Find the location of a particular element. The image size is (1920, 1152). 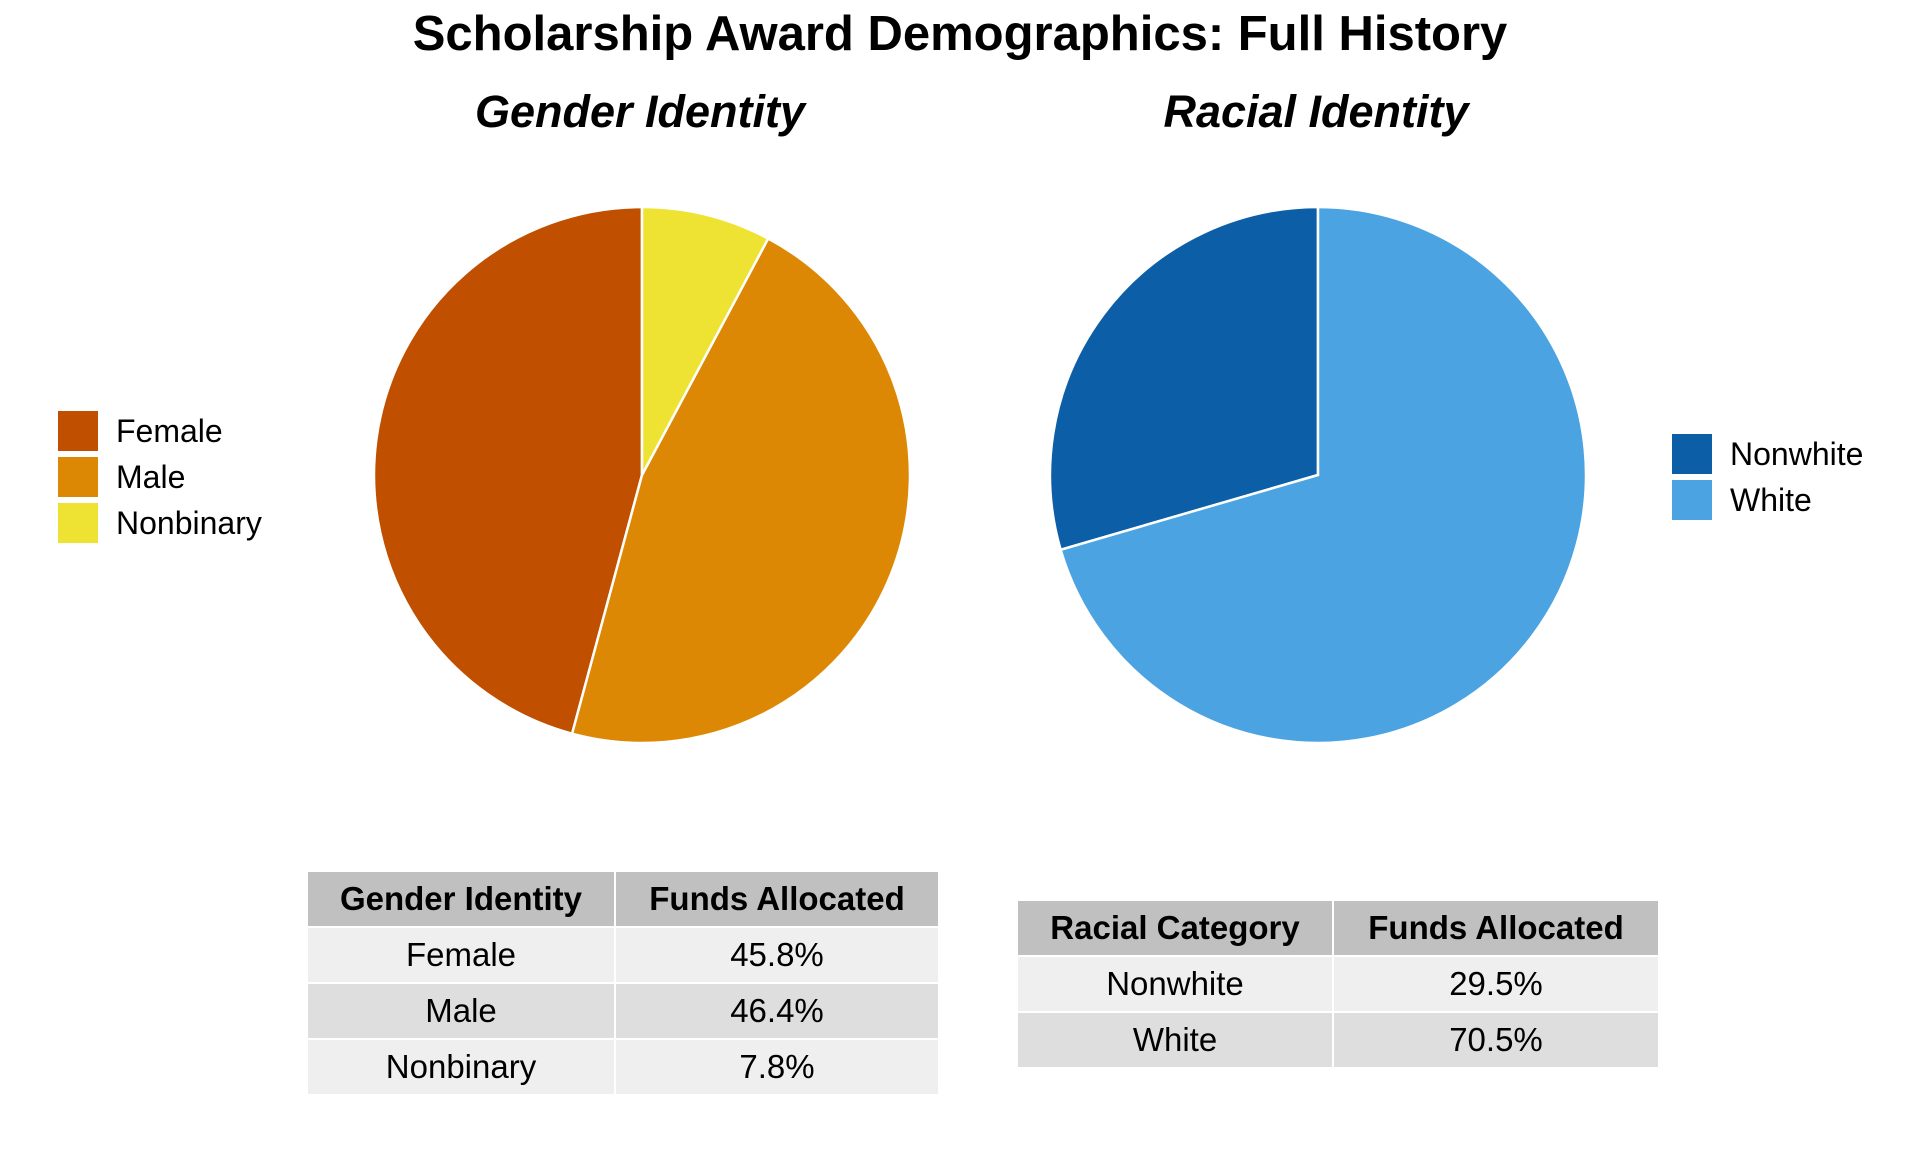

legend-item-female: Female is located at coordinates (160, 431).